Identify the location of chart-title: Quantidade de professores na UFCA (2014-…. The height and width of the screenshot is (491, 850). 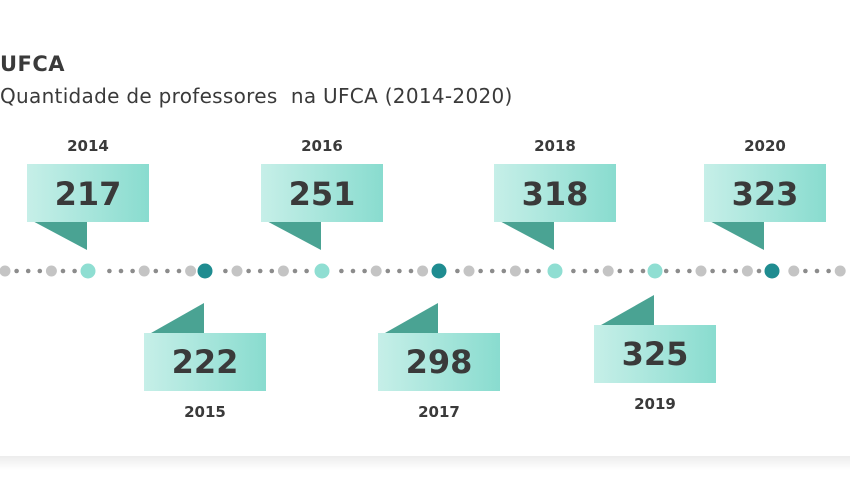
(256, 96).